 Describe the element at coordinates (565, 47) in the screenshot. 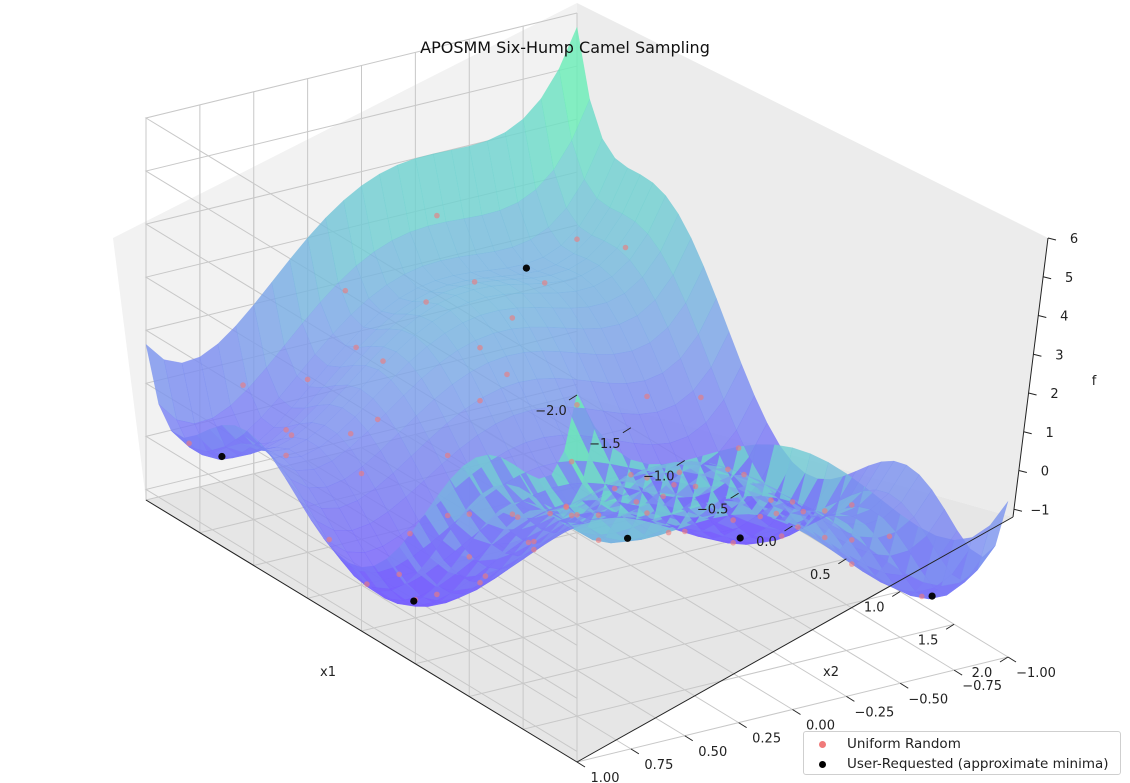

I see `chart-title: APOSMM Six-Hump Camel Sampling` at that location.